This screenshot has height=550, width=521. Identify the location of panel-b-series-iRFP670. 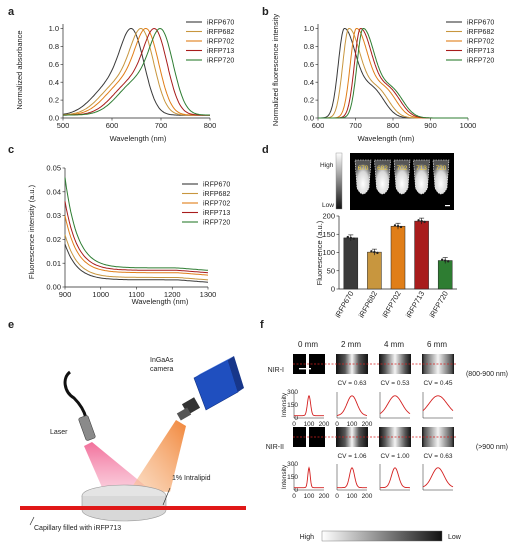
(393, 73).